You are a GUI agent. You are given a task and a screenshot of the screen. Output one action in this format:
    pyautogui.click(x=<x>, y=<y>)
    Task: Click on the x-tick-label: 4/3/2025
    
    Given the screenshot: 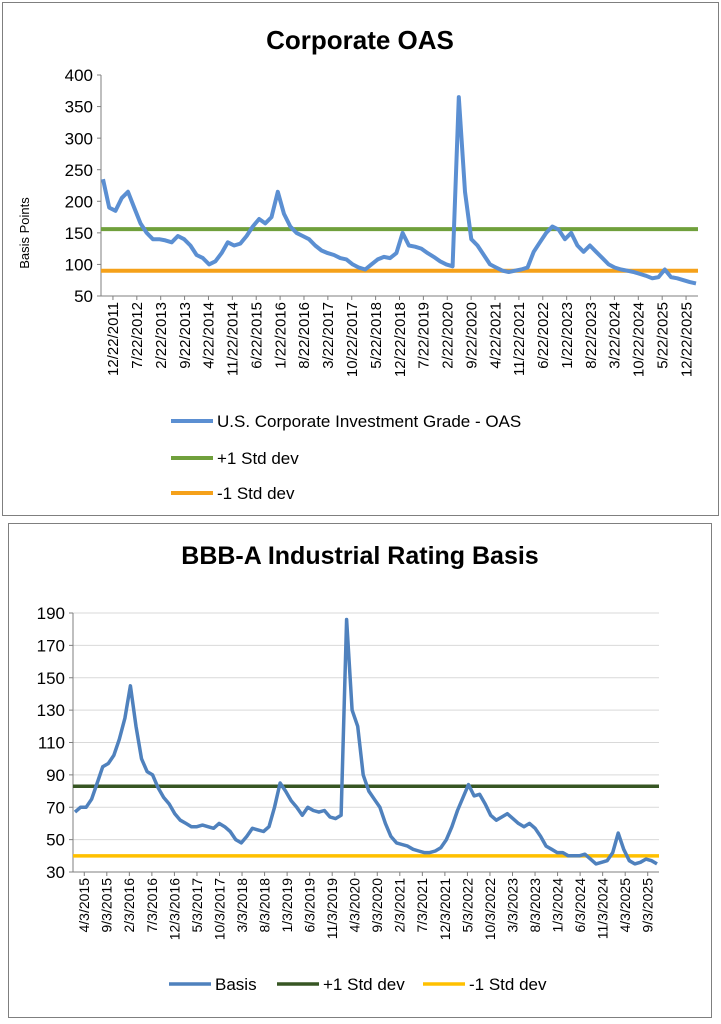 What is the action you would take?
    pyautogui.click(x=625, y=905)
    